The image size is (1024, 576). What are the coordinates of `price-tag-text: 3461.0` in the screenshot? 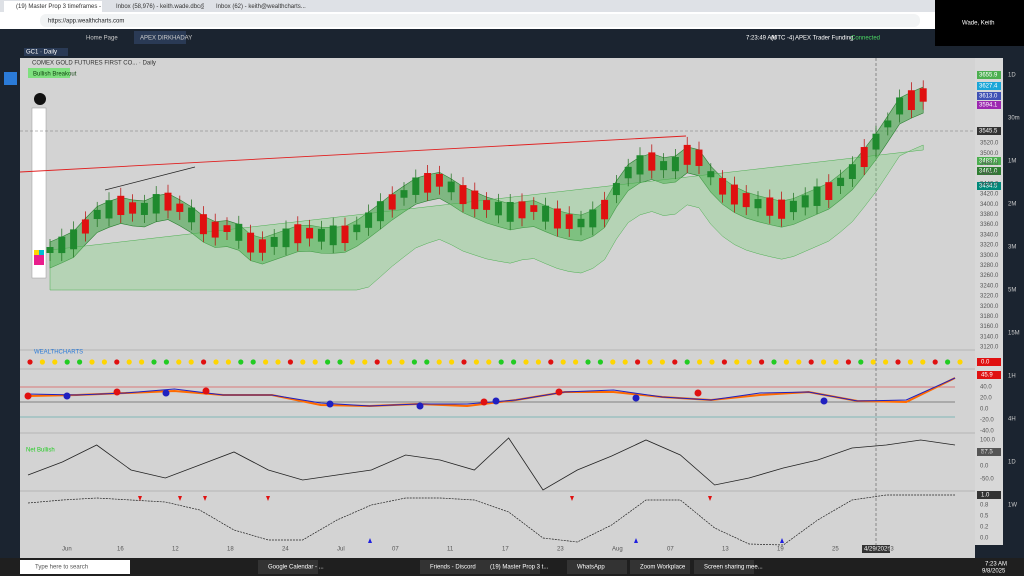 It's located at (988, 172).